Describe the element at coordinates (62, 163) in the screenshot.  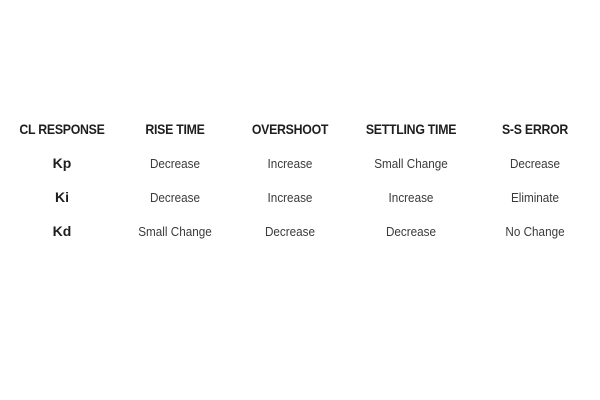
I see `row-label-kp: Kp` at that location.